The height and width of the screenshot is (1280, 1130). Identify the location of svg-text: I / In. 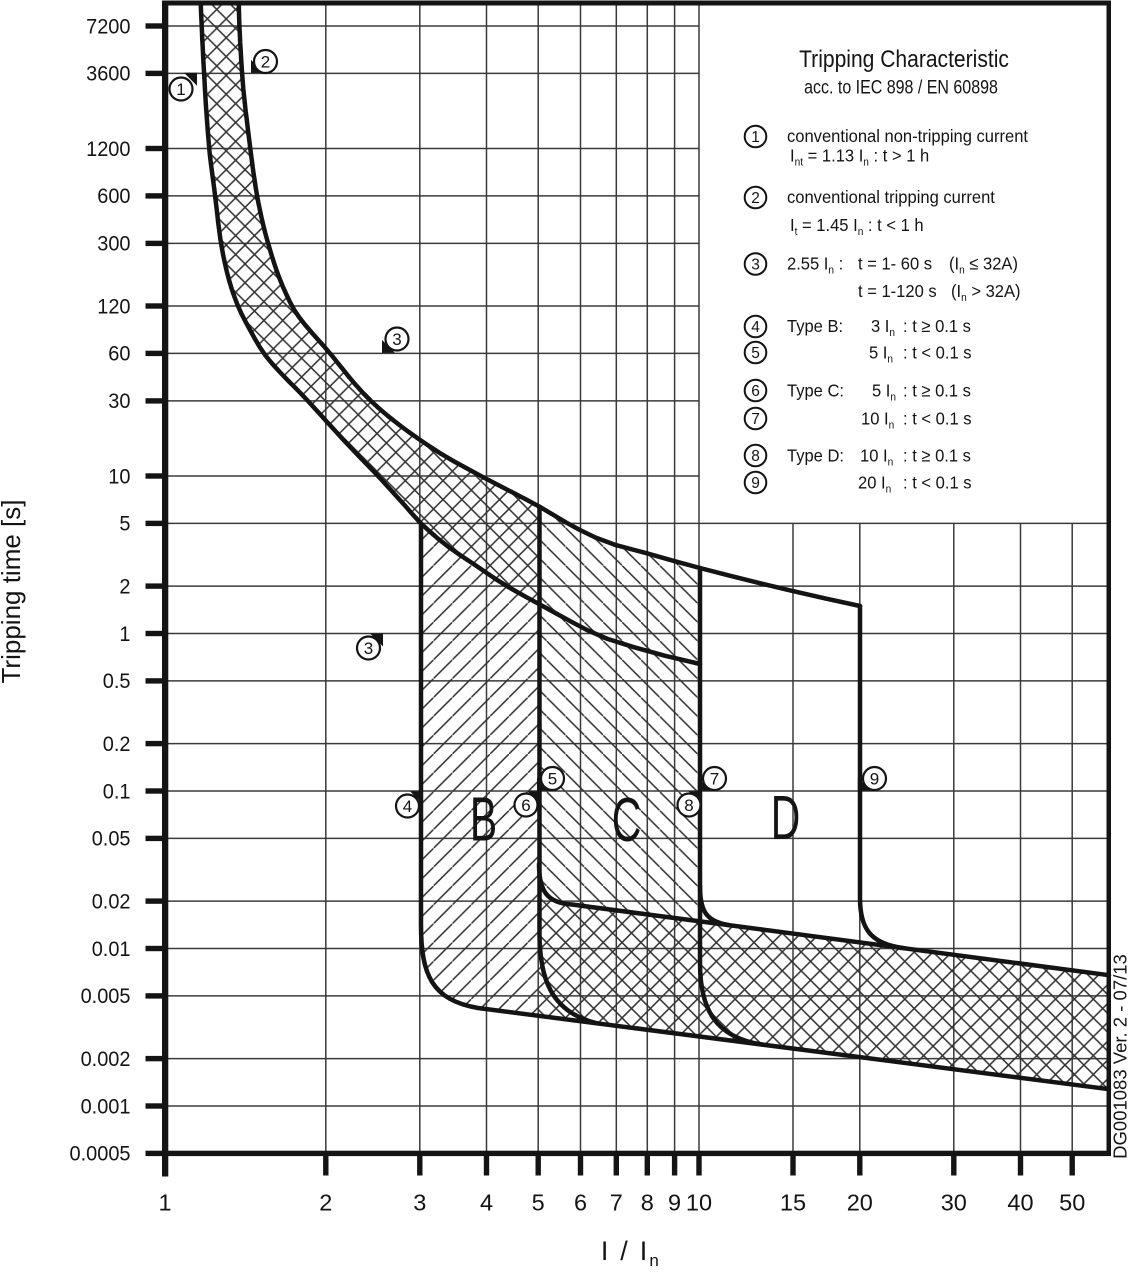
(631, 1253).